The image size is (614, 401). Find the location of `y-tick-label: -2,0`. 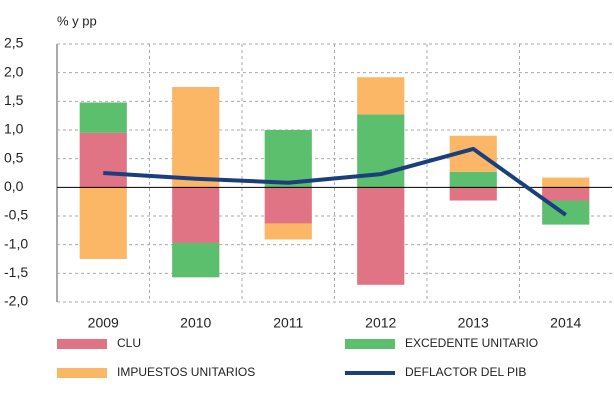

y-tick-label: -2,0 is located at coordinates (16, 301).